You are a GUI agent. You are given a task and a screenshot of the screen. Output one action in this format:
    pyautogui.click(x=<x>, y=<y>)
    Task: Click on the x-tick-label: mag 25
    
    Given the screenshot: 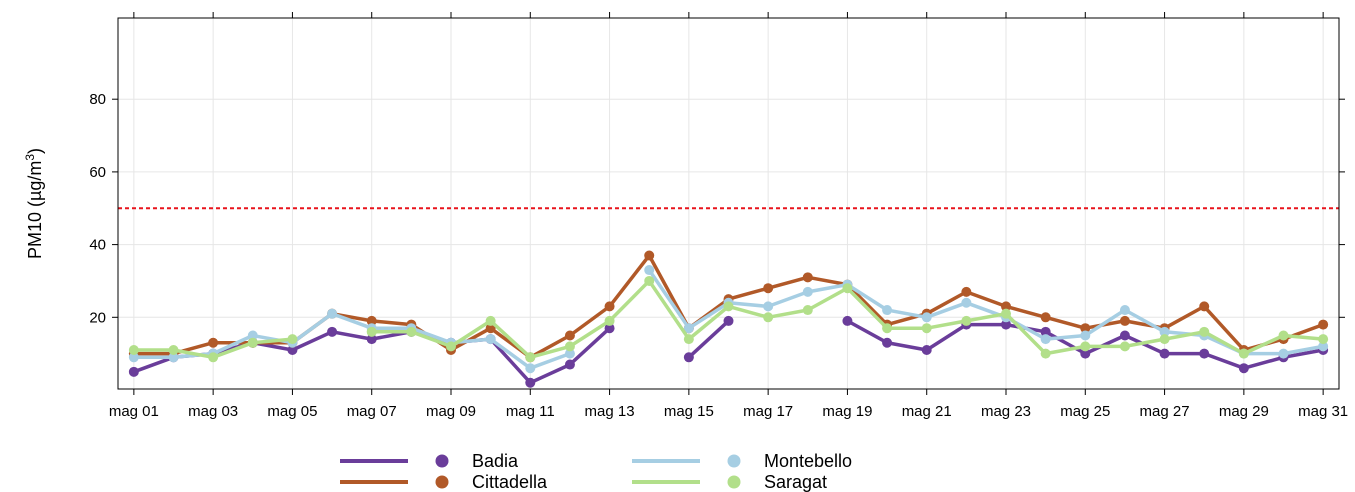 What is the action you would take?
    pyautogui.click(x=1085, y=411)
    